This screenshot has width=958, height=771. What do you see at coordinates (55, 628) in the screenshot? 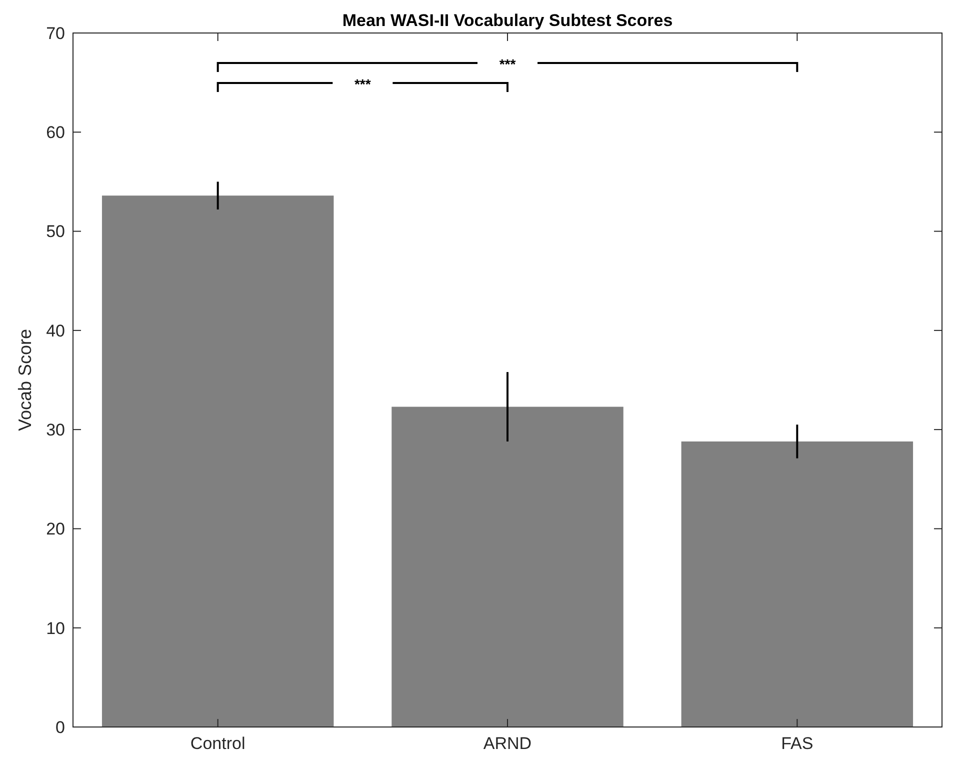
I see `y-tick-label: 10` at bounding box center [55, 628].